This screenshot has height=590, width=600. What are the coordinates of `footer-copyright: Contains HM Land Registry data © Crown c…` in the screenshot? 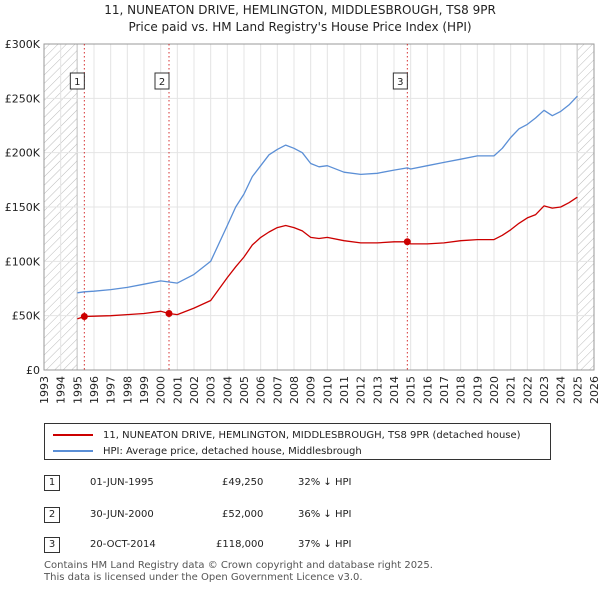 It's located at (238, 565).